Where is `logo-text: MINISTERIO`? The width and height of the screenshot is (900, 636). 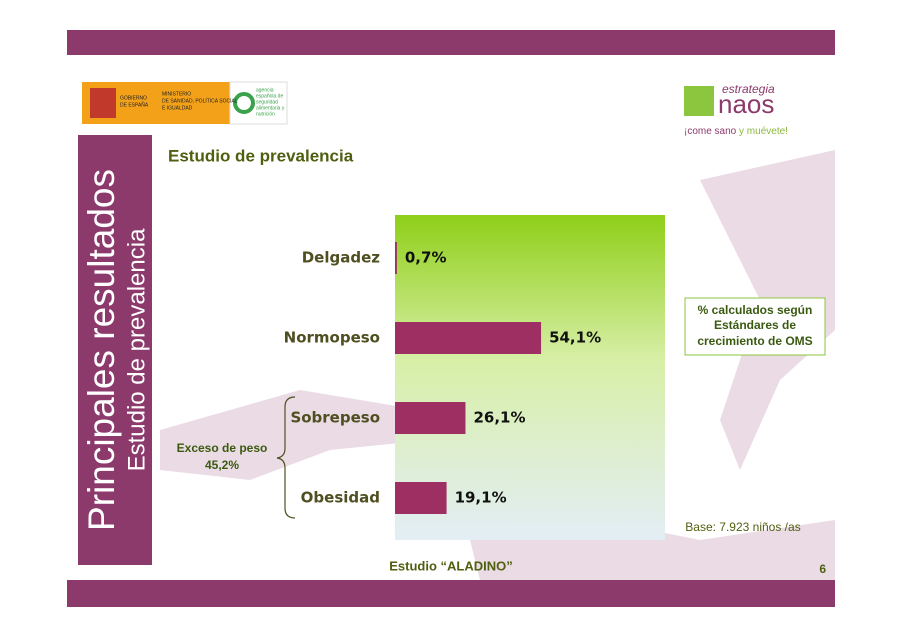 logo-text: MINISTERIO is located at coordinates (176, 94).